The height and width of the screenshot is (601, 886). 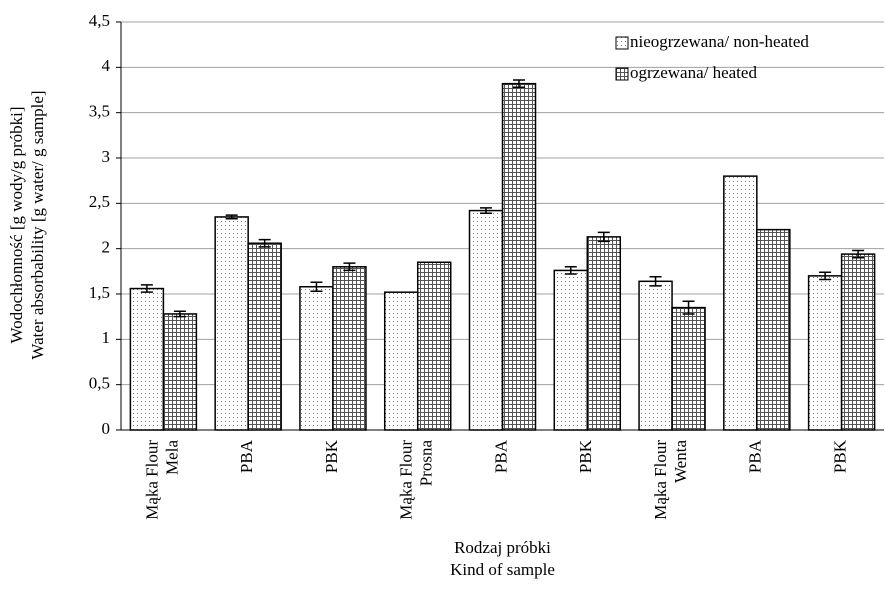 I want to click on y-tick-label: 3, so click(x=106, y=156).